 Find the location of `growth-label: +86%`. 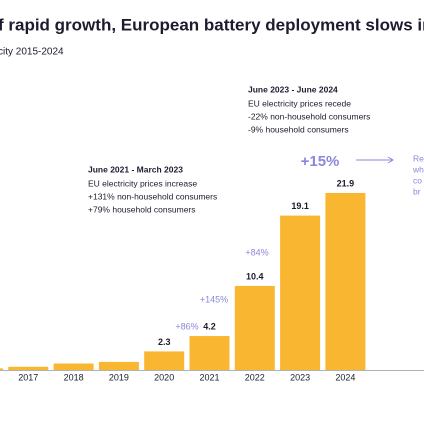

growth-label: +86% is located at coordinates (186, 326).